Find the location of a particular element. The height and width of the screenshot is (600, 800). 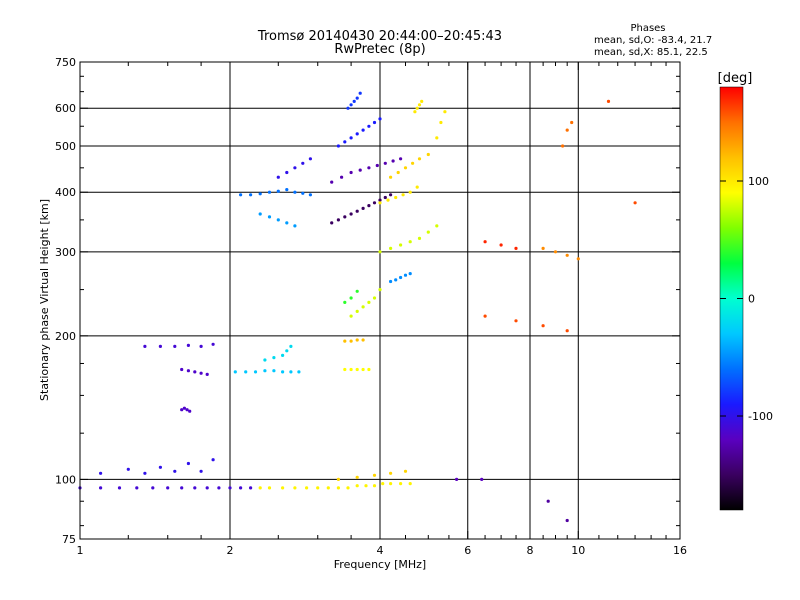

stats-header: Phases is located at coordinates (647, 28).